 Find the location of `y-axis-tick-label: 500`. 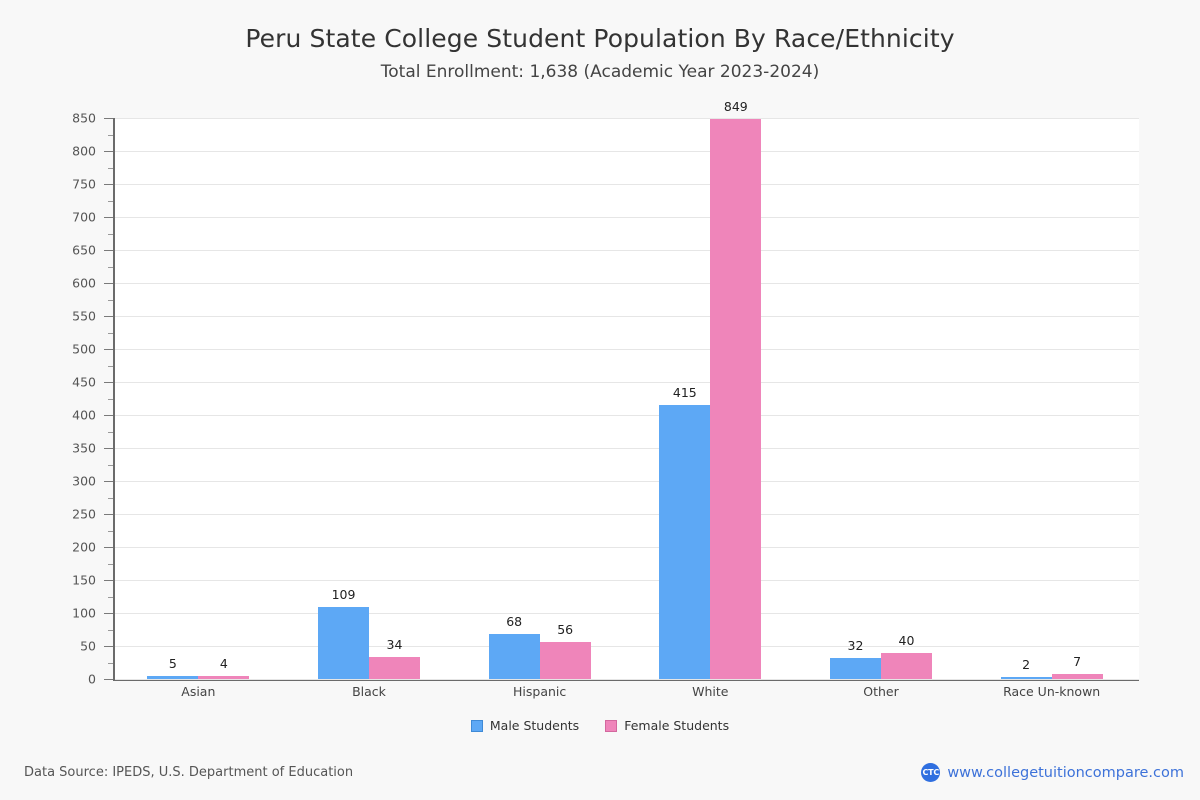

y-axis-tick-label: 500 is located at coordinates (84, 349).